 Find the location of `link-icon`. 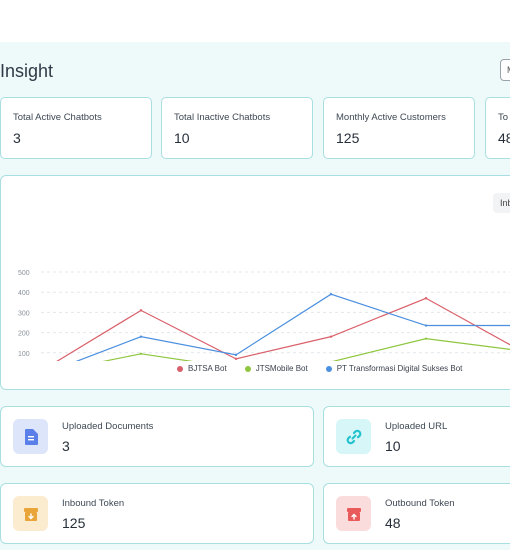

link-icon is located at coordinates (353, 436).